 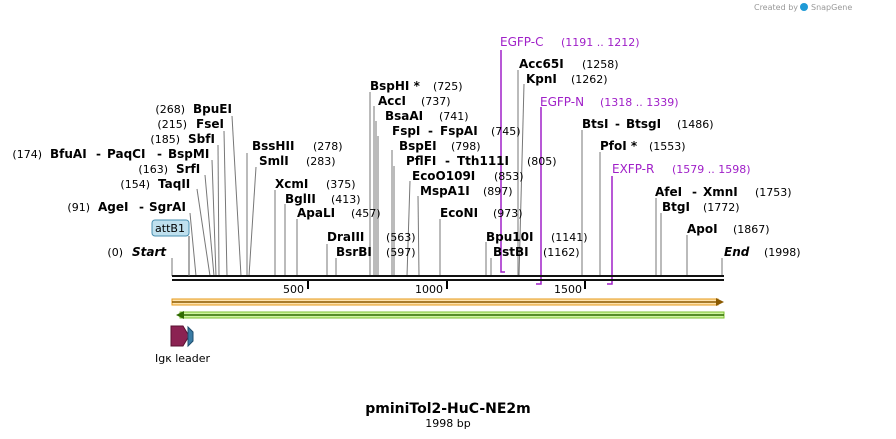 What do you see at coordinates (300, 199) in the screenshot?
I see `svg-text: BglII` at bounding box center [300, 199].